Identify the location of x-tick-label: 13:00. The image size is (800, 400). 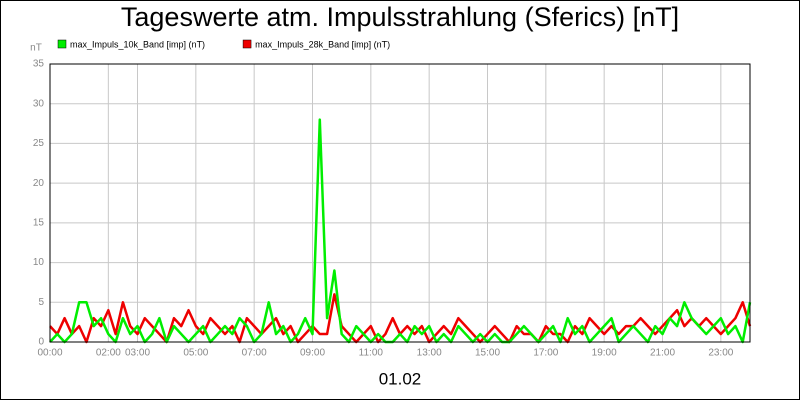
(429, 353).